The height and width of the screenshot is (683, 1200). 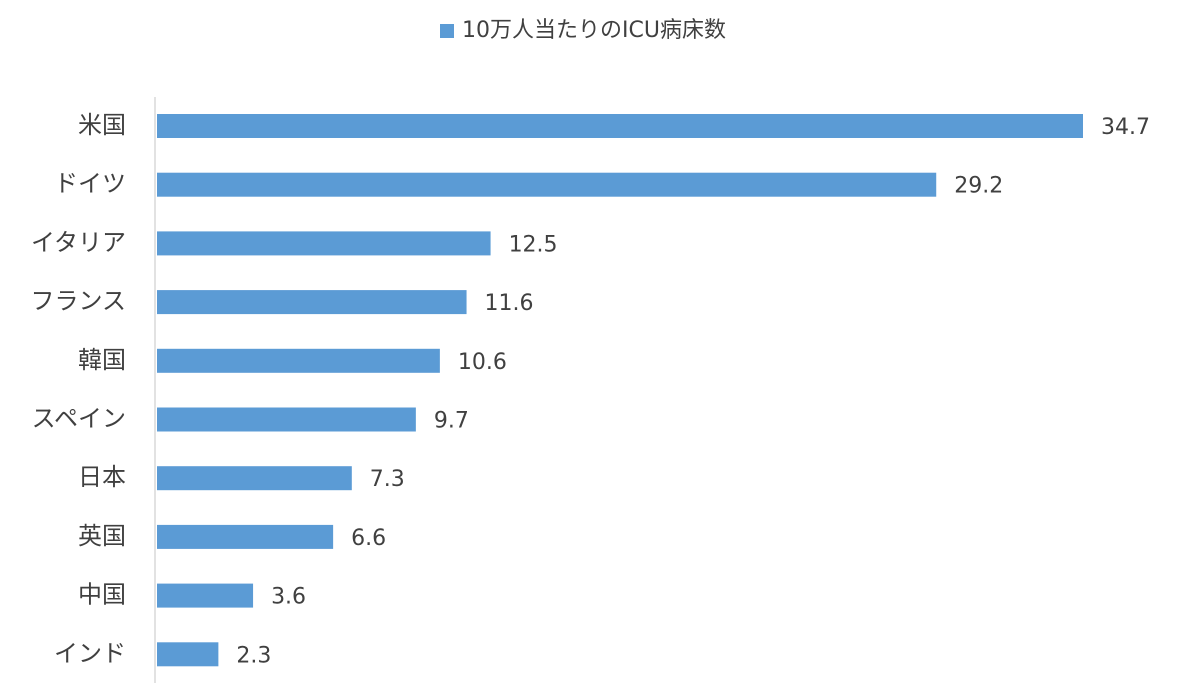 What do you see at coordinates (79, 419) in the screenshot?
I see `category-label: スペイン` at bounding box center [79, 419].